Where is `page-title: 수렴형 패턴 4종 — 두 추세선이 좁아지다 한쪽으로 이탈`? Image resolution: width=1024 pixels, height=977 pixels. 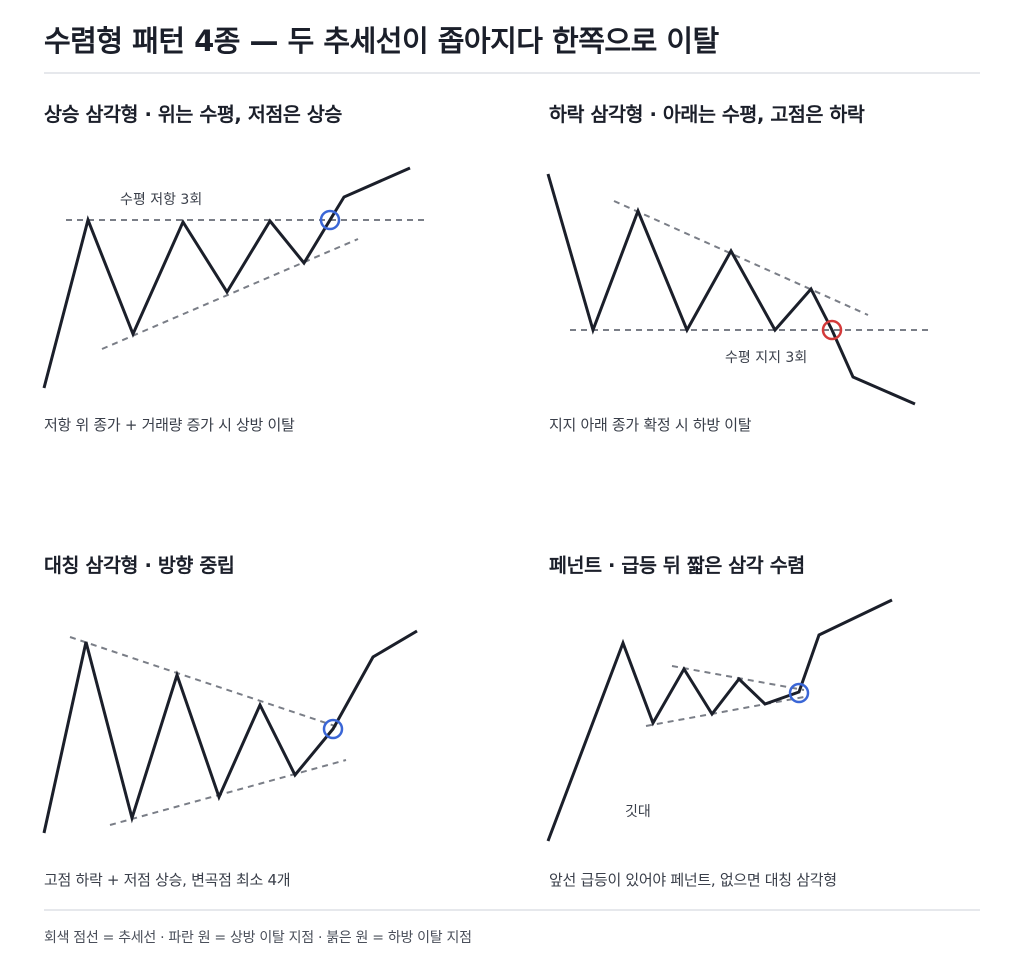 page-title: 수렴형 패턴 4종 — 두 추세선이 좁아지다 한쪽으로 이탈 is located at coordinates (381, 41).